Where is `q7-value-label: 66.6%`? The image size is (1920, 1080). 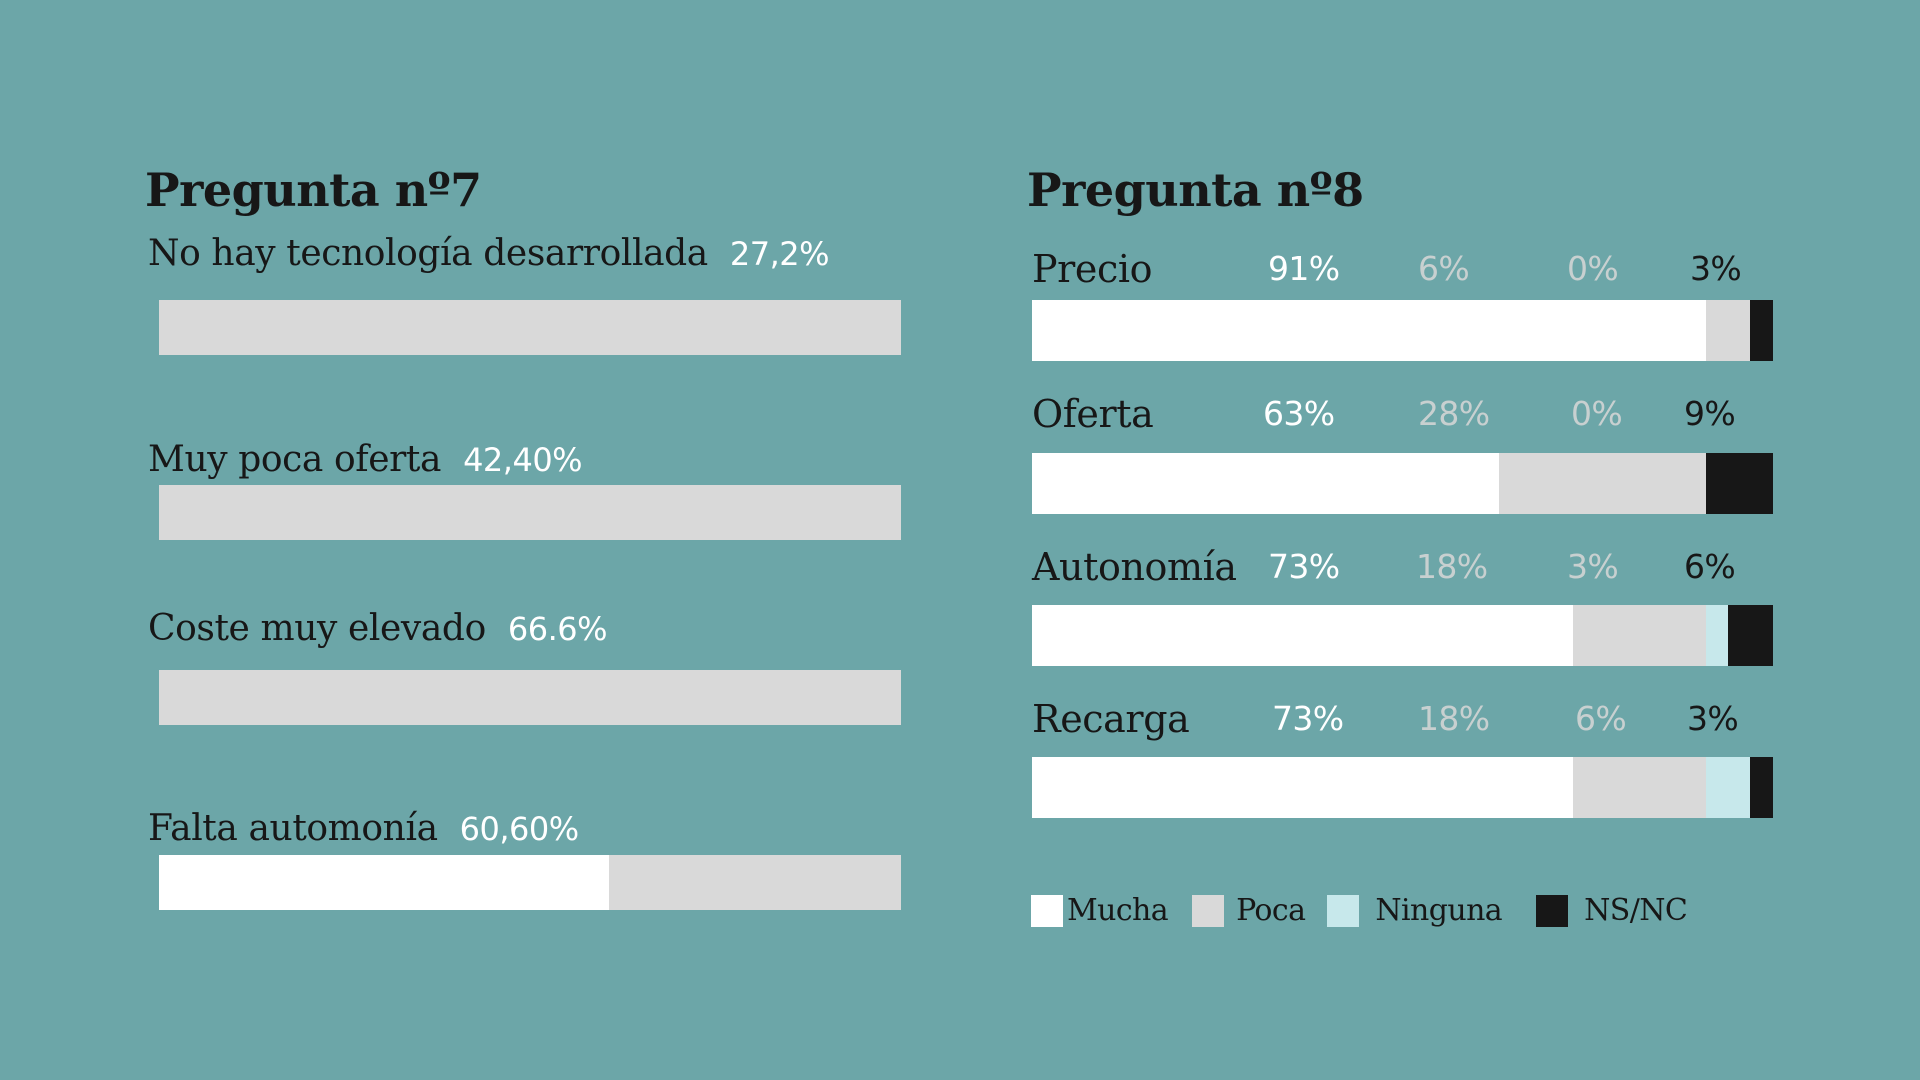 q7-value-label: 66.6% is located at coordinates (557, 629).